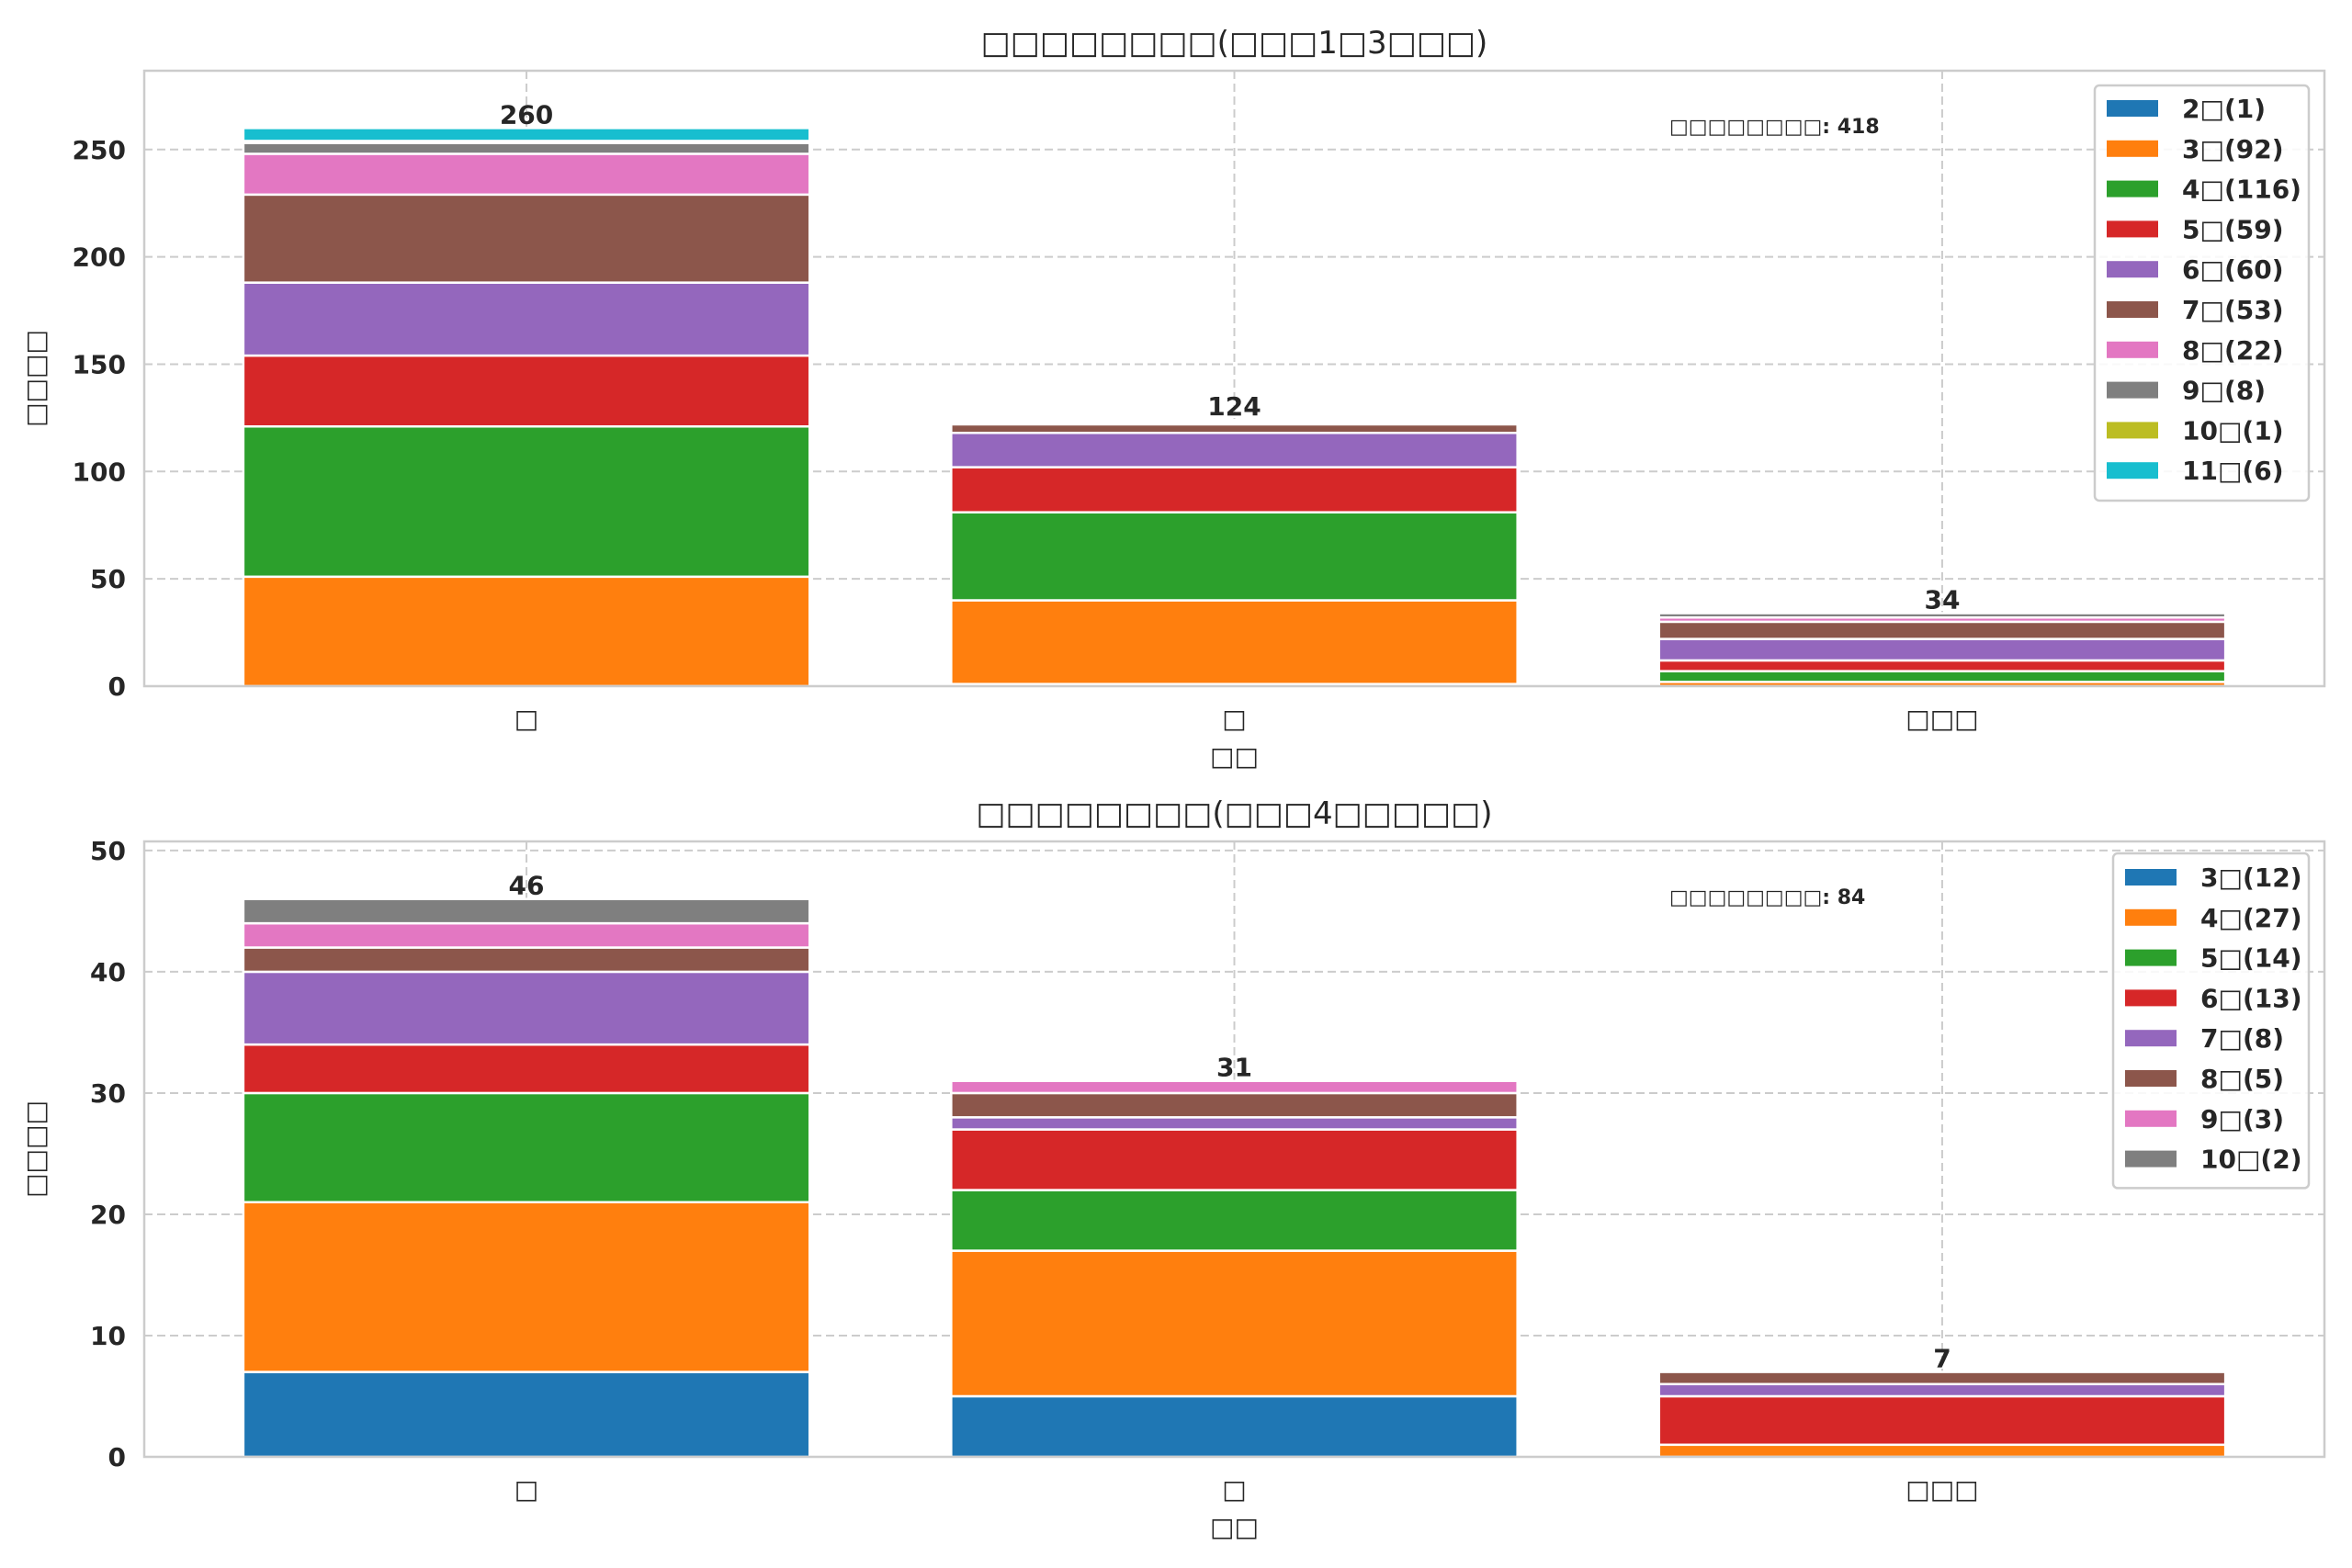  I want to click on y-tick-label: 0, so click(117, 687).